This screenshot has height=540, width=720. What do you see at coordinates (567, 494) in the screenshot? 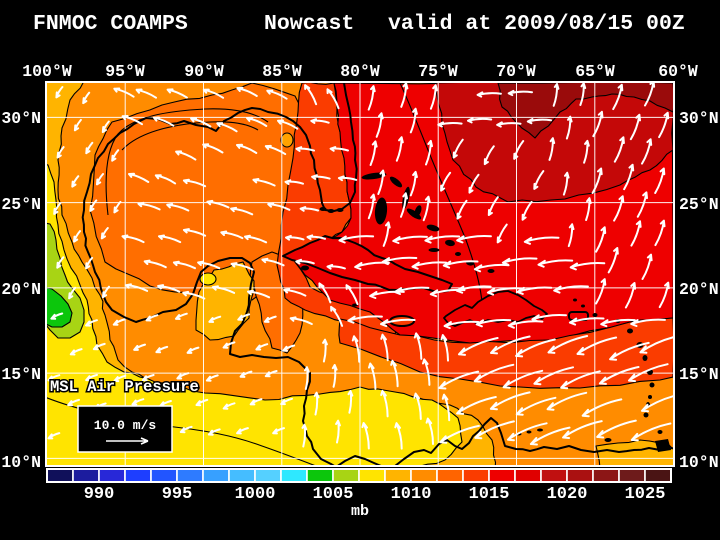
I see `svg-text: 1020` at bounding box center [567, 494].